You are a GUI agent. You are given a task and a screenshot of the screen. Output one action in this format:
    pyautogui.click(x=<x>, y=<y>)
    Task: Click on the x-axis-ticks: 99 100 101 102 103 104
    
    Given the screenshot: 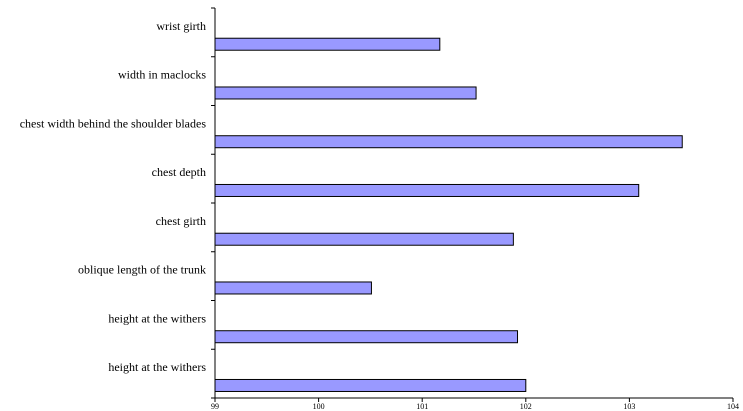 What is the action you would take?
    pyautogui.click(x=475, y=404)
    